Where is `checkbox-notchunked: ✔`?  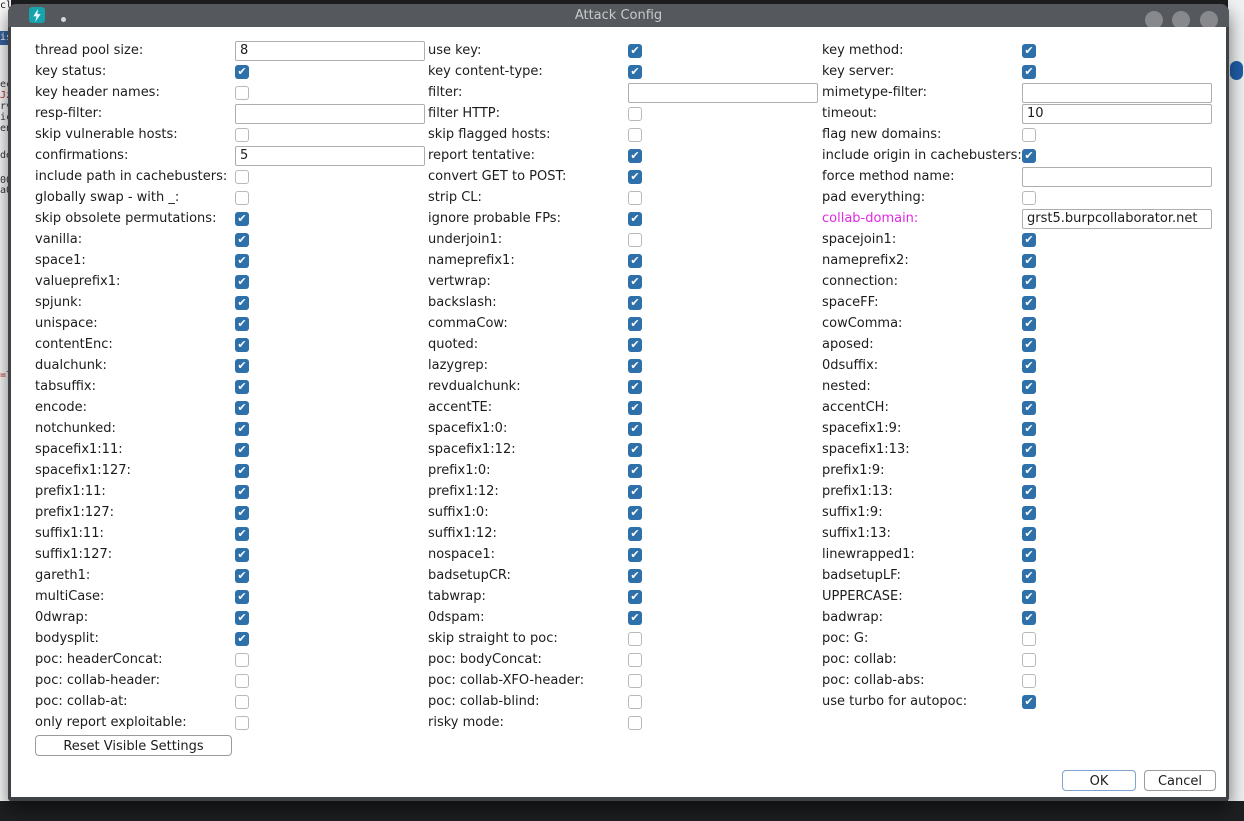 checkbox-notchunked: ✔ is located at coordinates (242, 428).